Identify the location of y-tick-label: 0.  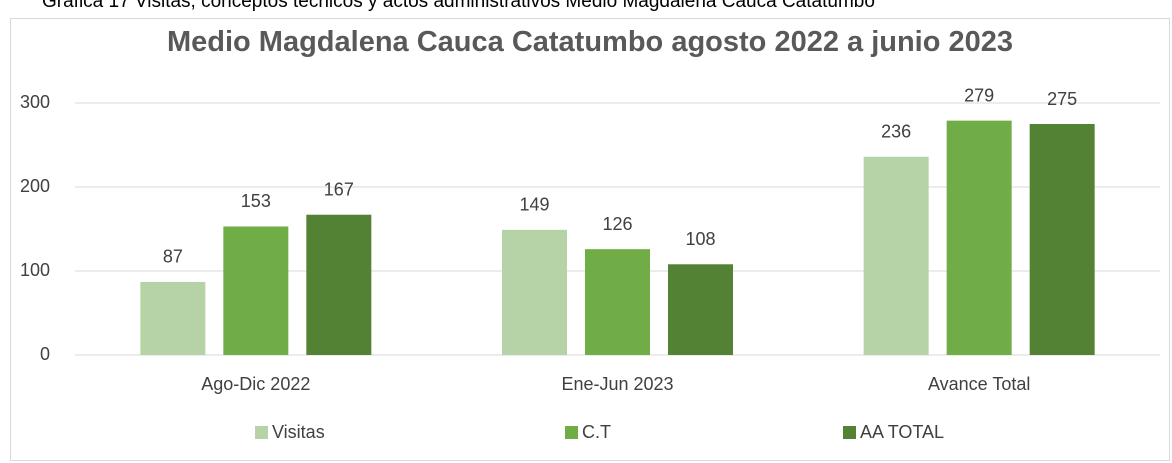
(45, 354).